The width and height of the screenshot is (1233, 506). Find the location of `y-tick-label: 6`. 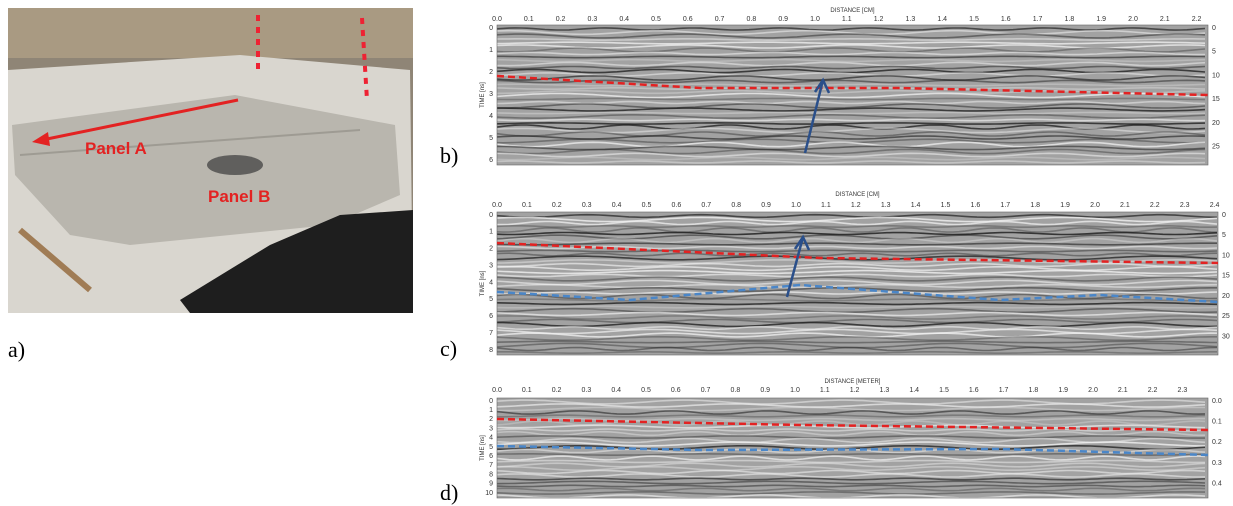

y-tick-label: 6 is located at coordinates (491, 456).